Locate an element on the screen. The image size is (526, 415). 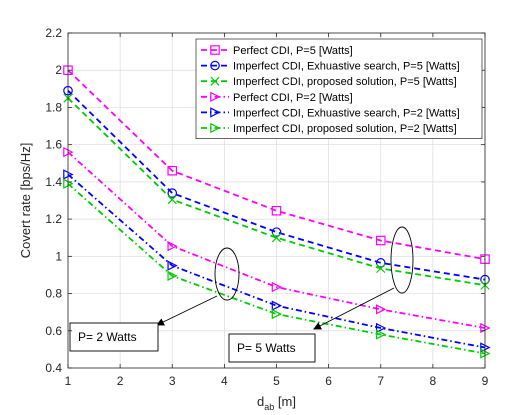
legend-item: Perfect CDI, P=2 [Watts] is located at coordinates (277, 97).